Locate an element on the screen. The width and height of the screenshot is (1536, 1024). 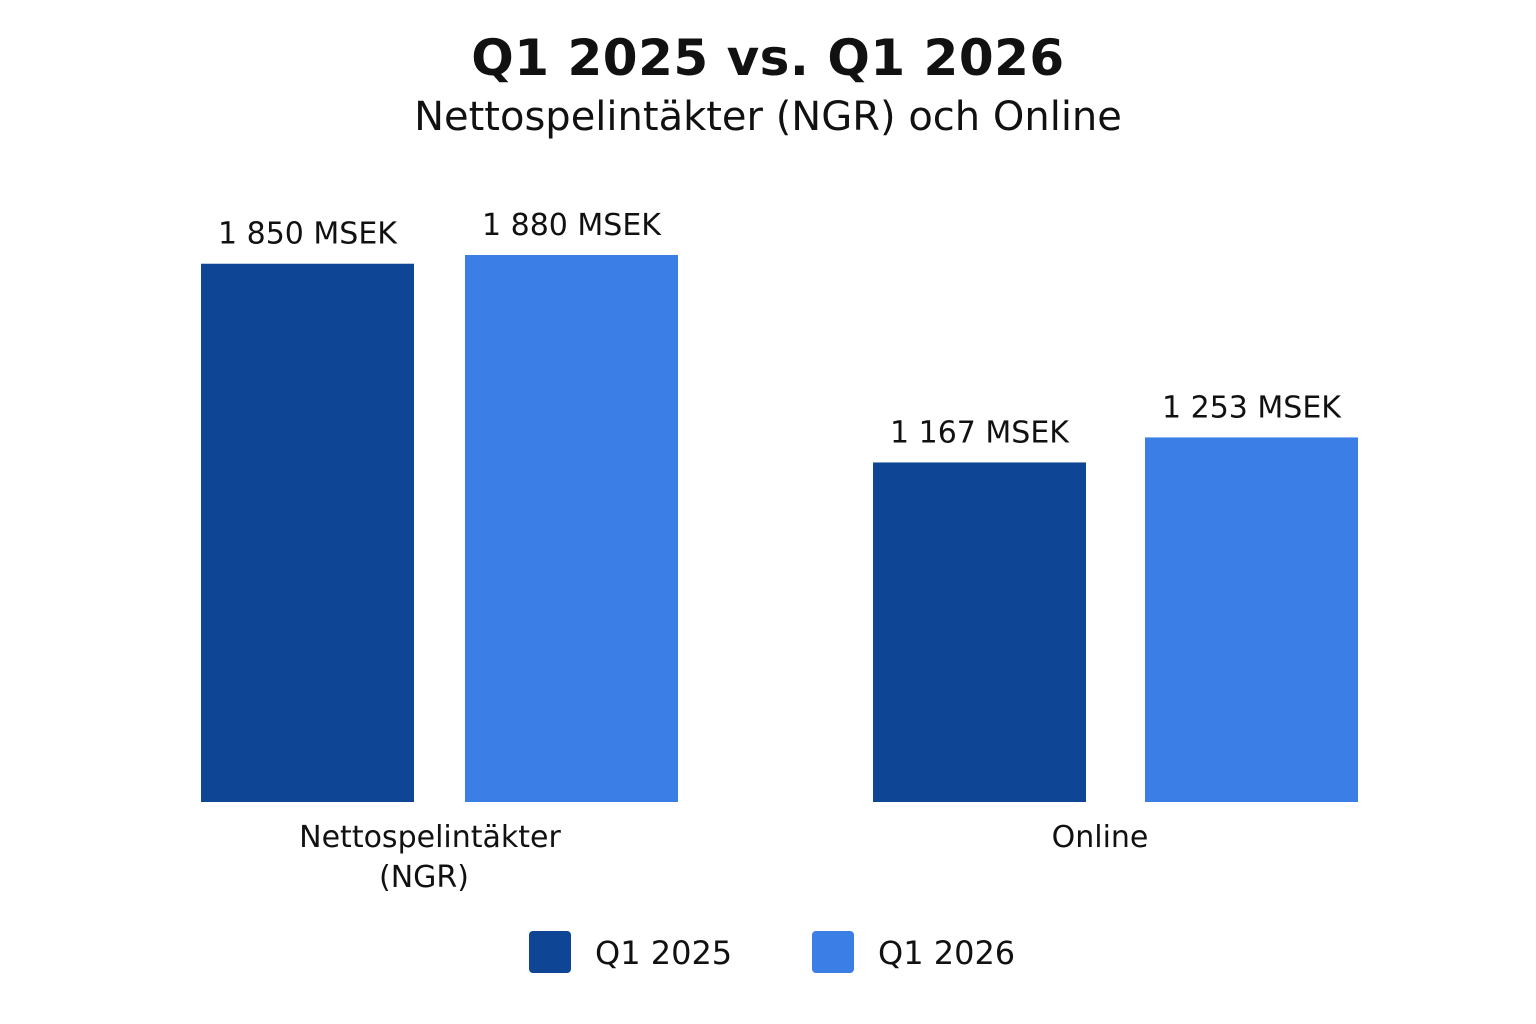
bar-online-q1-2026 is located at coordinates (1251, 619).